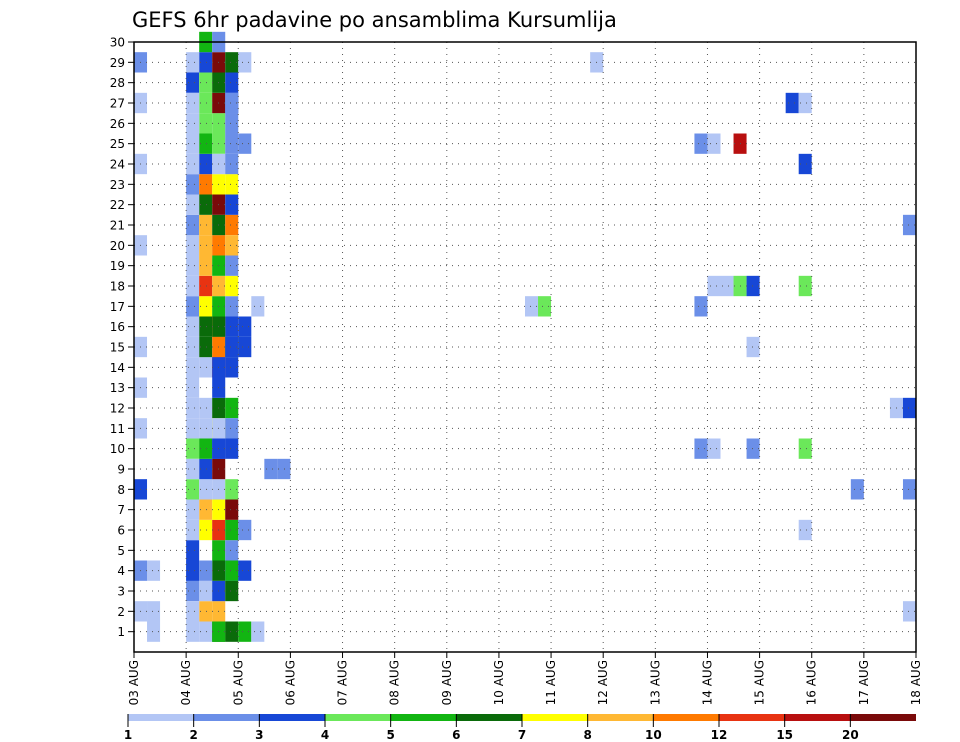 Image resolution: width=960 pixels, height=742 pixels. Describe the element at coordinates (117, 388) in the screenshot. I see `y-tick-label: 13` at that location.